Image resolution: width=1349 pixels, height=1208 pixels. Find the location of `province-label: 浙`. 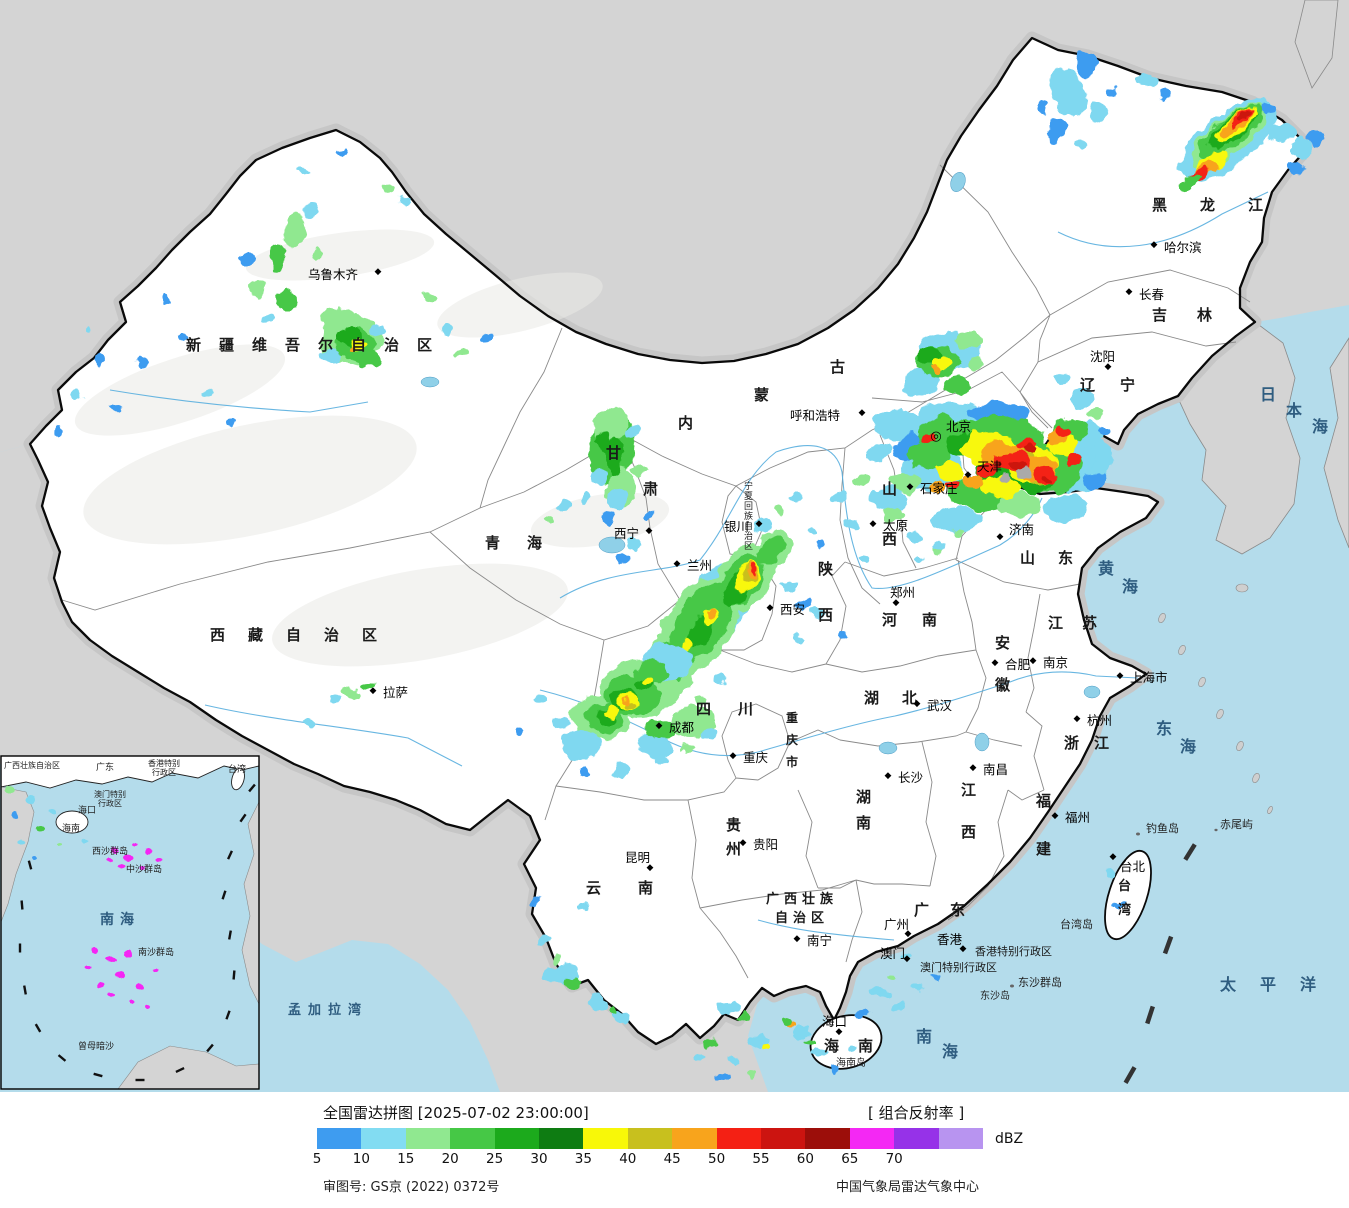

province-label: 浙 is located at coordinates (1071, 743).